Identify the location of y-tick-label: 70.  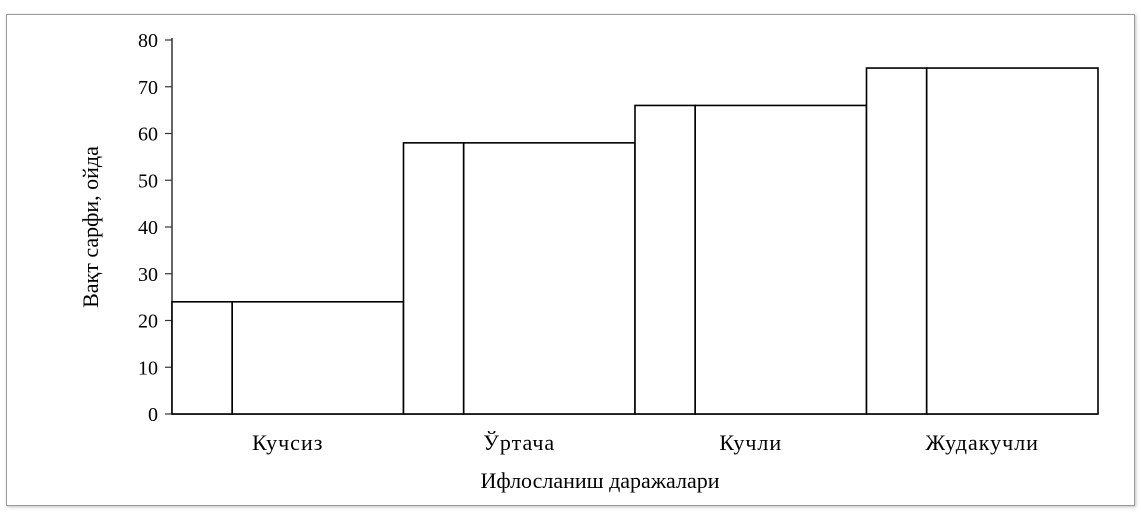
(148, 88).